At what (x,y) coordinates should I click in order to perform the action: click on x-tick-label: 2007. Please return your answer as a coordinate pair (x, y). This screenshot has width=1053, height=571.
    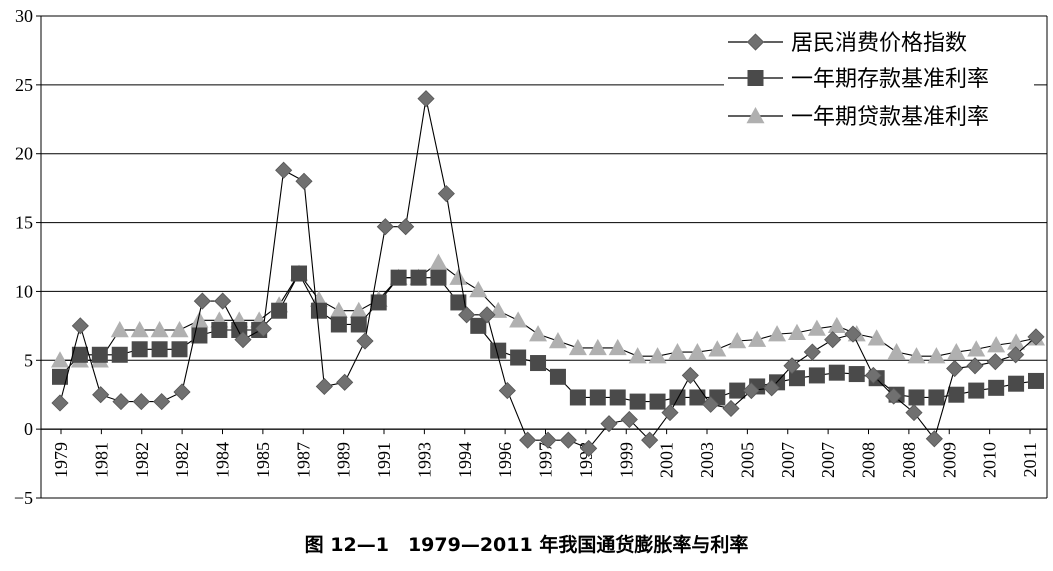
    Looking at the image, I should click on (828, 460).